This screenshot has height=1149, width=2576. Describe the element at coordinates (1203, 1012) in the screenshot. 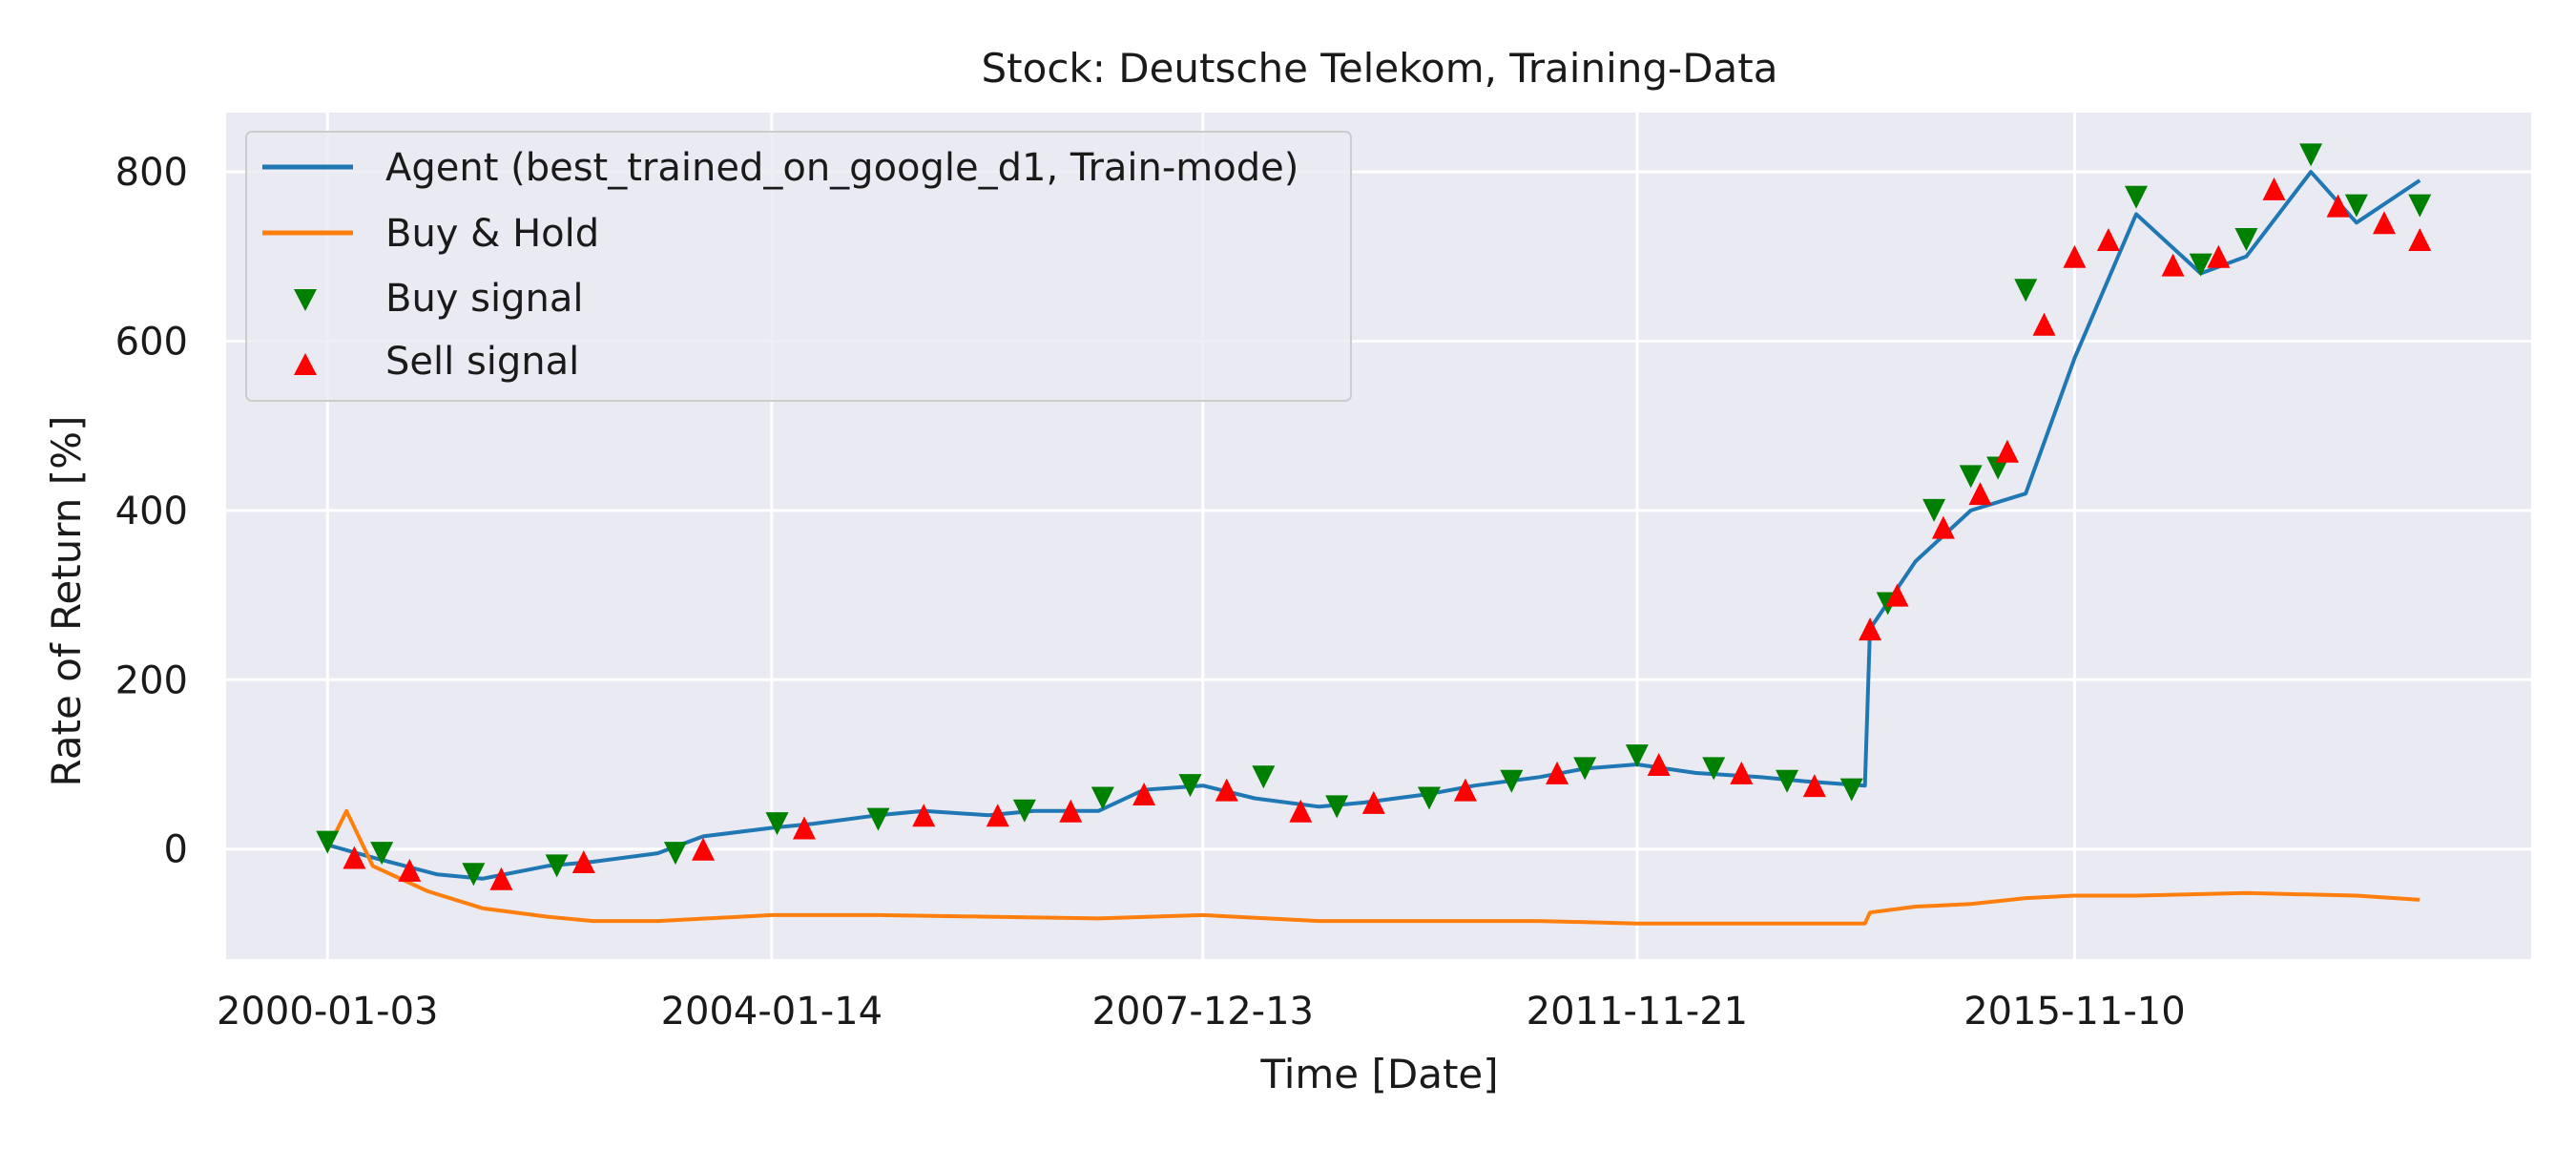

I see `x-tick-label: 2007-12-13` at that location.